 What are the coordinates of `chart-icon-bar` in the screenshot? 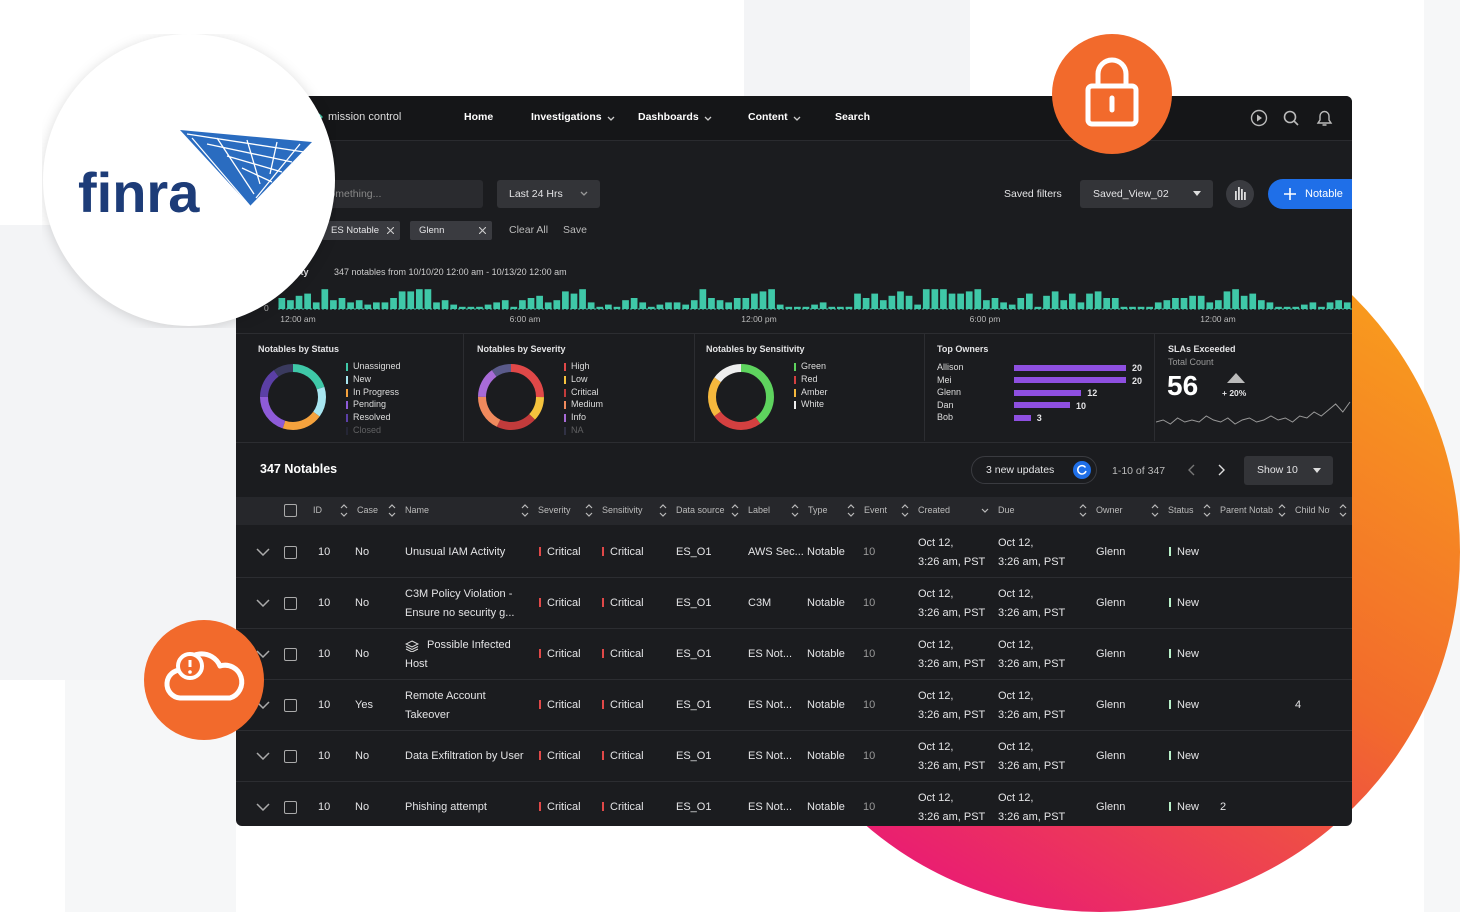 It's located at (1236, 195).